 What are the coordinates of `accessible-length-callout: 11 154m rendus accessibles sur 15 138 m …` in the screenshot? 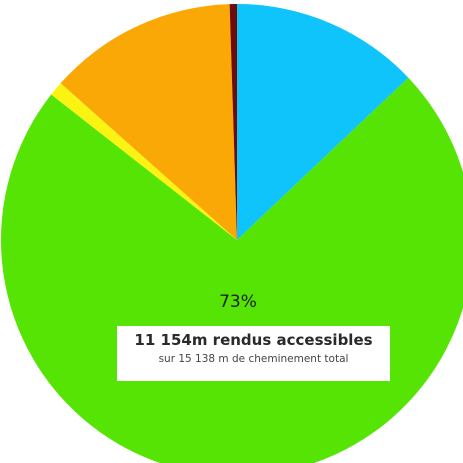 It's located at (253, 353).